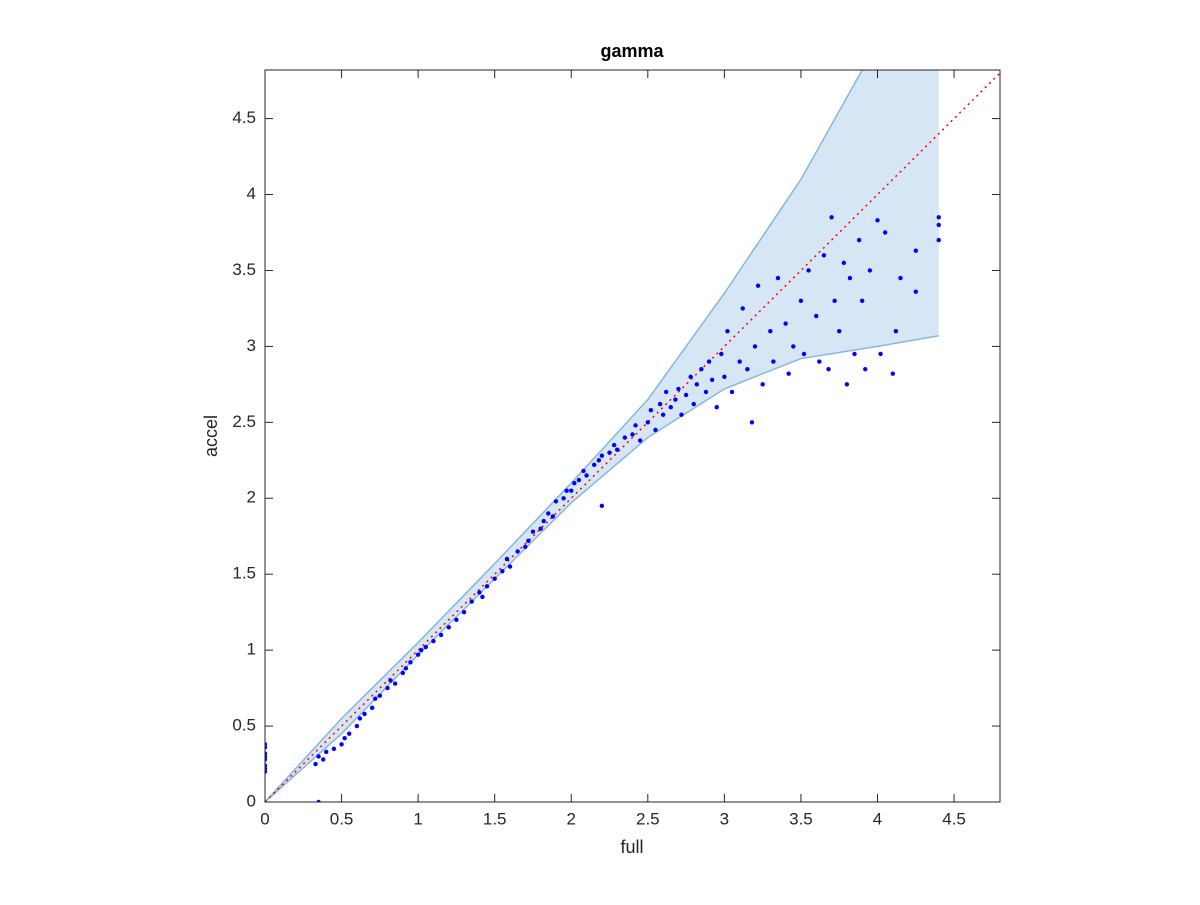 Image resolution: width=1200 pixels, height=905 pixels. Describe the element at coordinates (251, 497) in the screenshot. I see `y-tick-label: 2` at that location.